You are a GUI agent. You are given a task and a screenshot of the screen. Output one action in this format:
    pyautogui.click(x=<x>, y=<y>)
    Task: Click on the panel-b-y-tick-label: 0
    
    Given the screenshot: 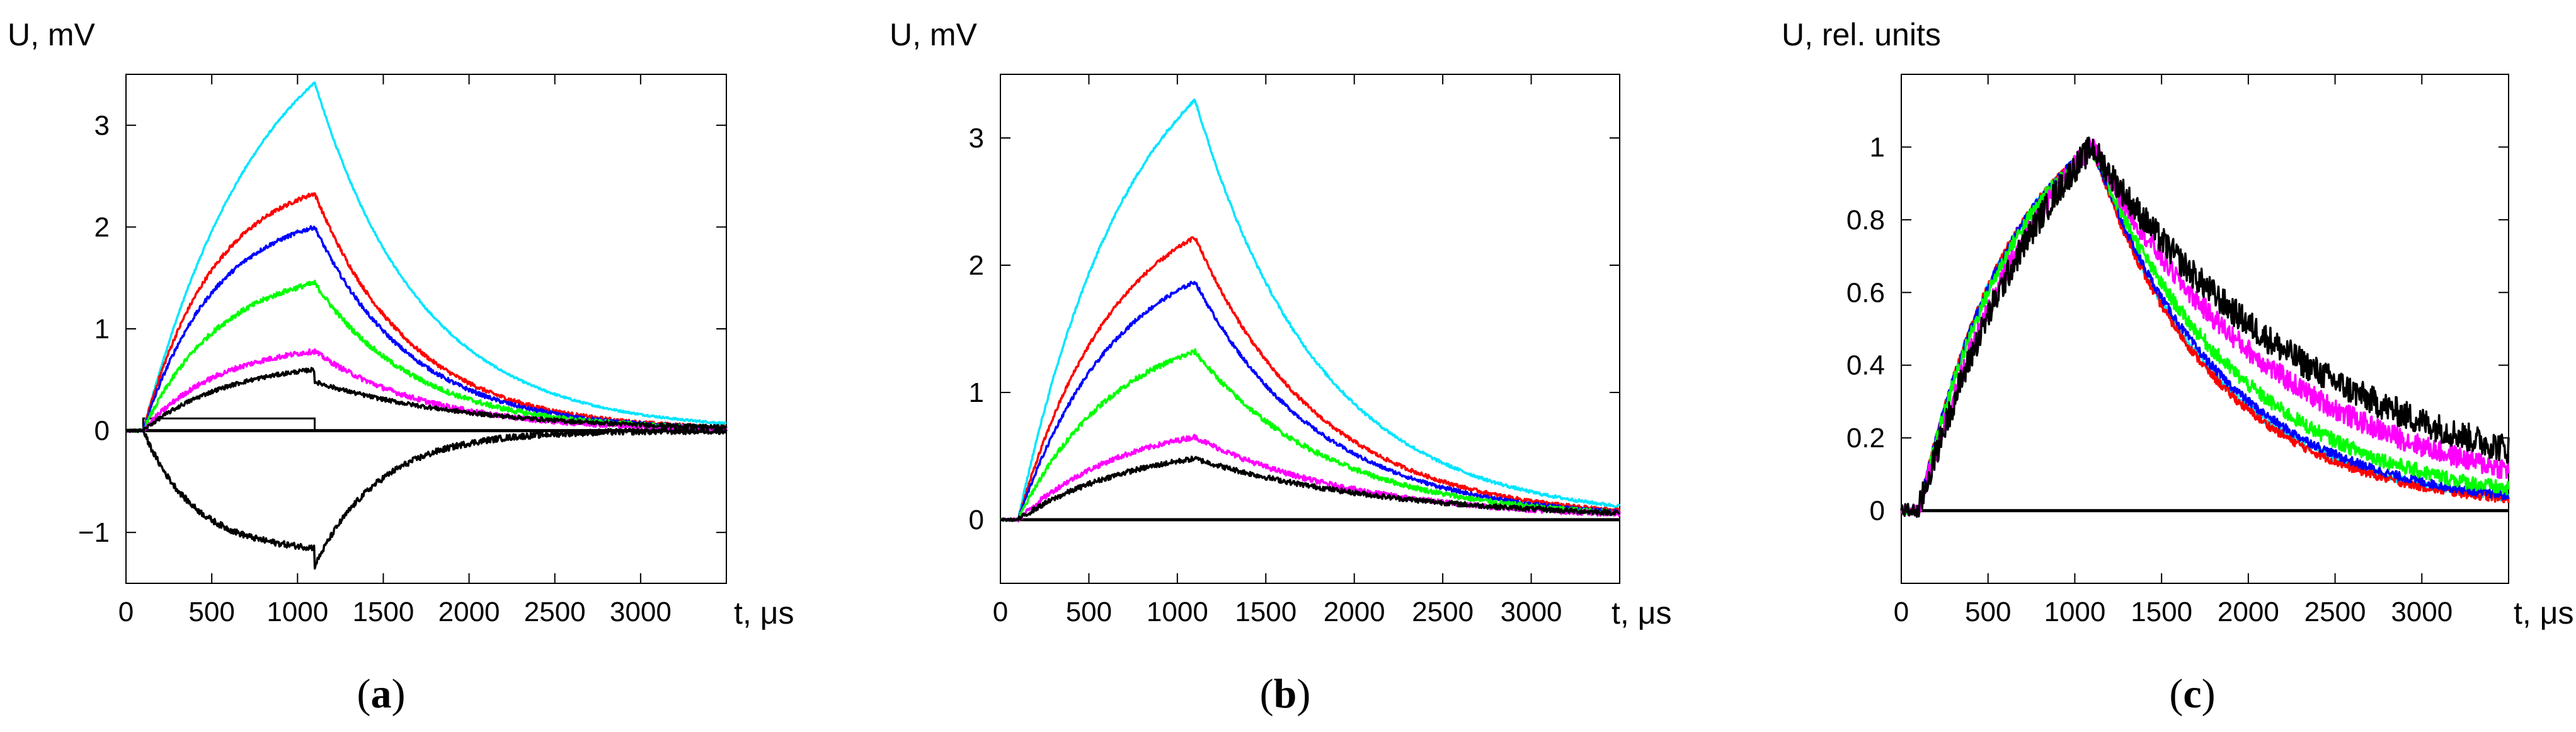 What is the action you would take?
    pyautogui.click(x=977, y=520)
    